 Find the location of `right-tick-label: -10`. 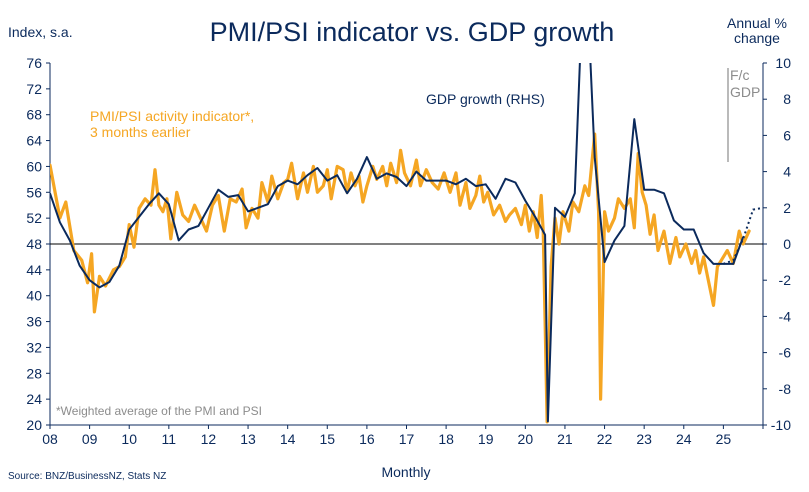

right-tick-label: -10 is located at coordinates (781, 425).